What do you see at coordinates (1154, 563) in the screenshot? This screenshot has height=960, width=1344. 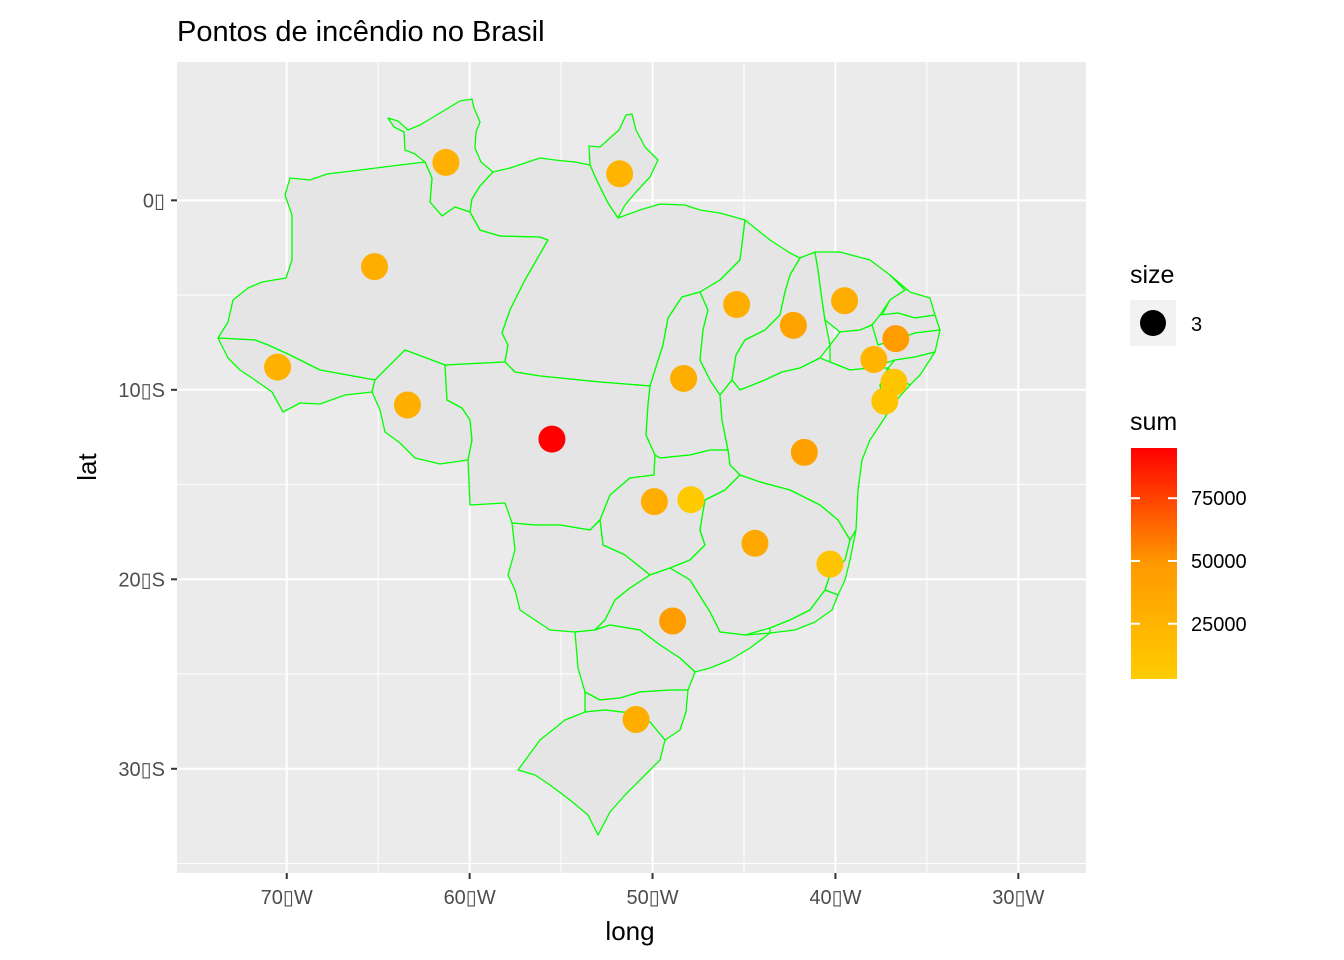 I see `color-legend-bar` at bounding box center [1154, 563].